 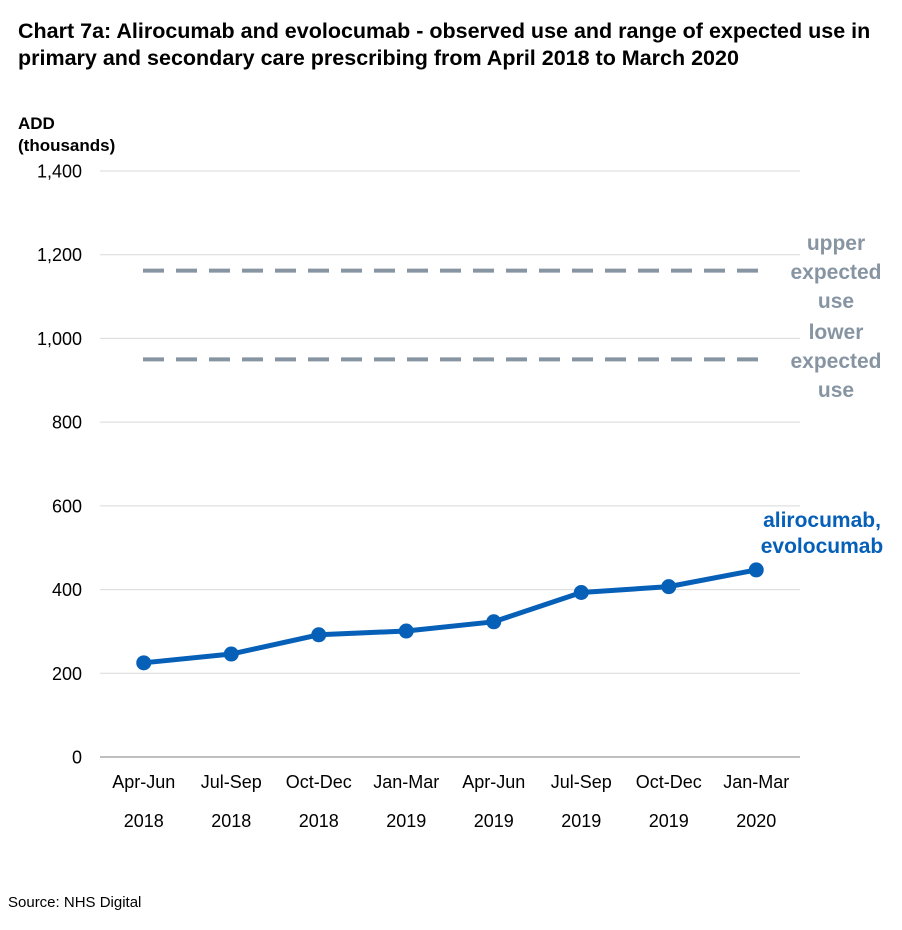 What do you see at coordinates (66, 135) in the screenshot?
I see `y-axis-label: ADD (thousands)` at bounding box center [66, 135].